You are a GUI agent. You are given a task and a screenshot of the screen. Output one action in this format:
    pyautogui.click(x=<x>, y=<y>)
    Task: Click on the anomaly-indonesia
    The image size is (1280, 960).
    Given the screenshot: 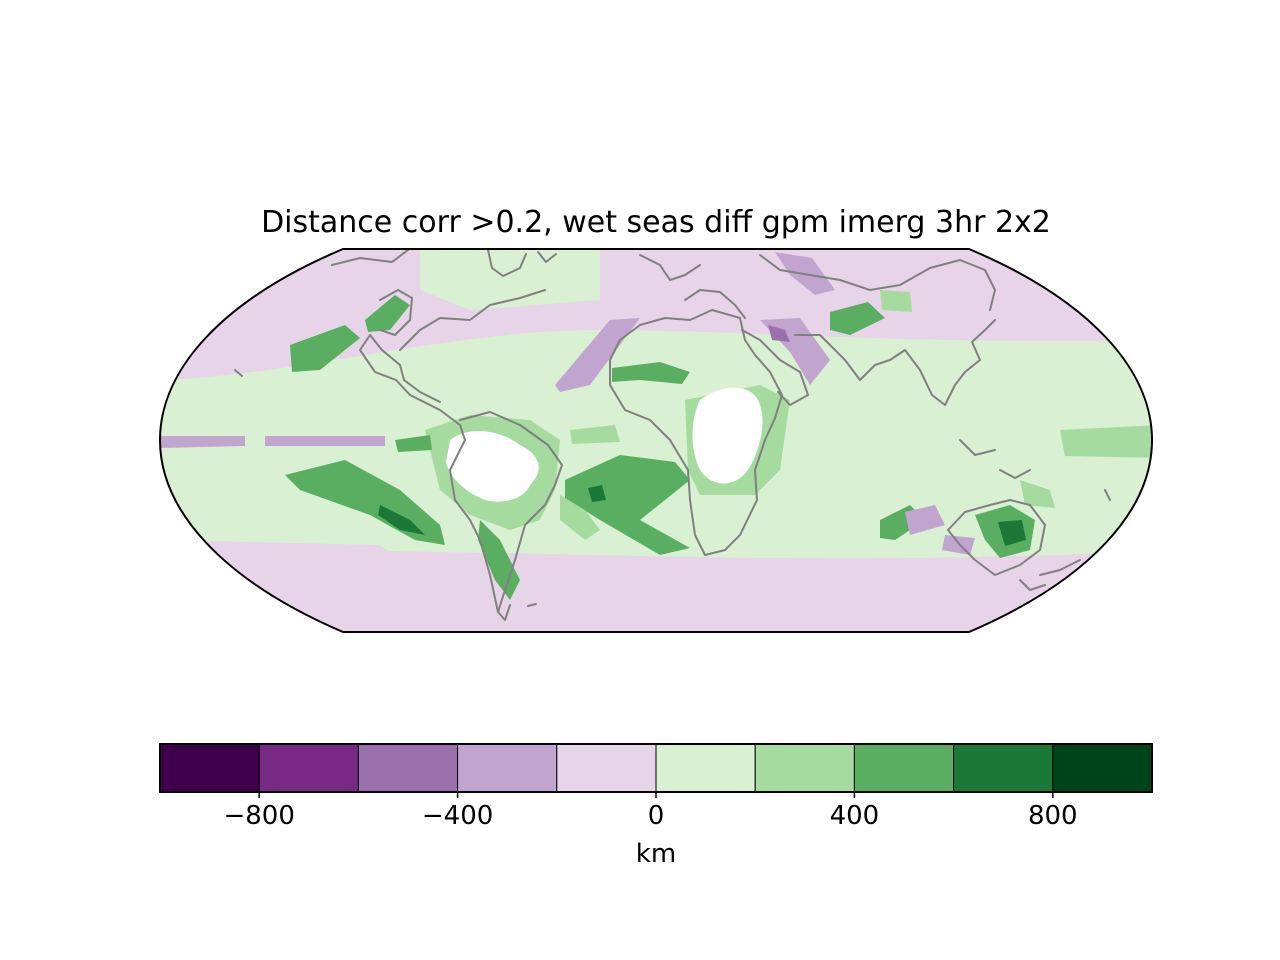 What is the action you would take?
    pyautogui.click(x=1037, y=494)
    